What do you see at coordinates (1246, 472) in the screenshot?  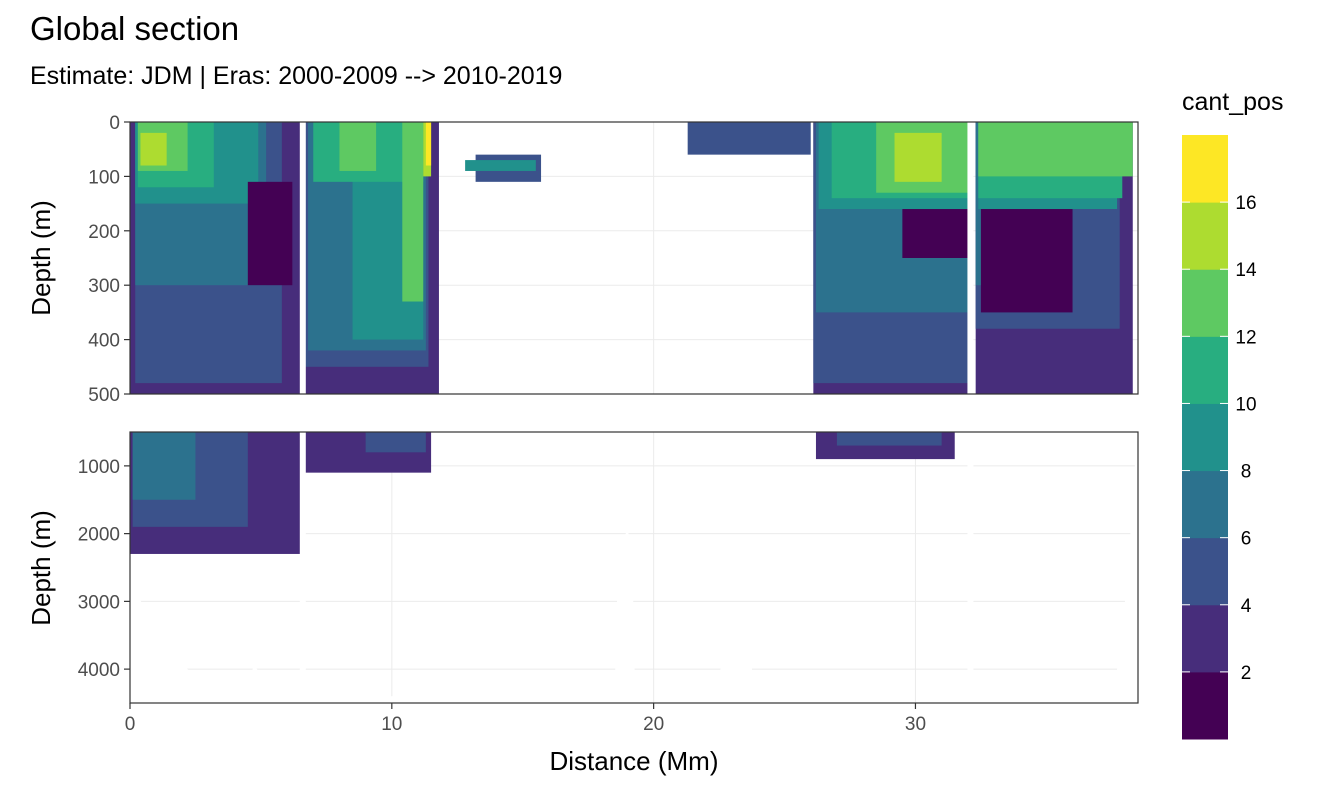 I see `legend-label: 8` at bounding box center [1246, 472].